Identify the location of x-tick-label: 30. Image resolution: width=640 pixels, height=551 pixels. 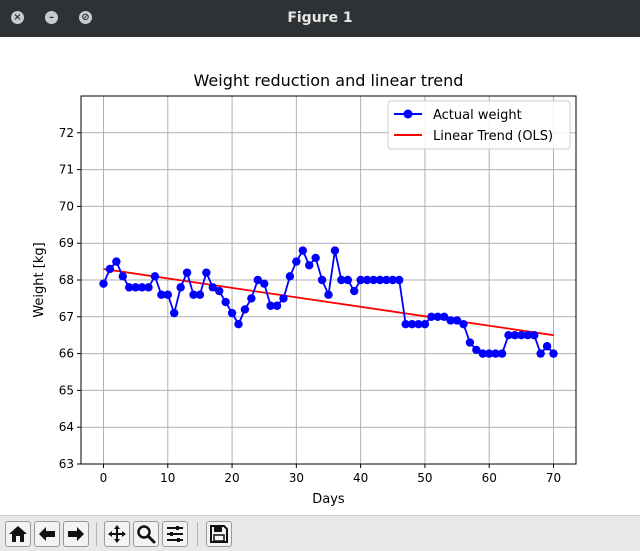
(296, 478).